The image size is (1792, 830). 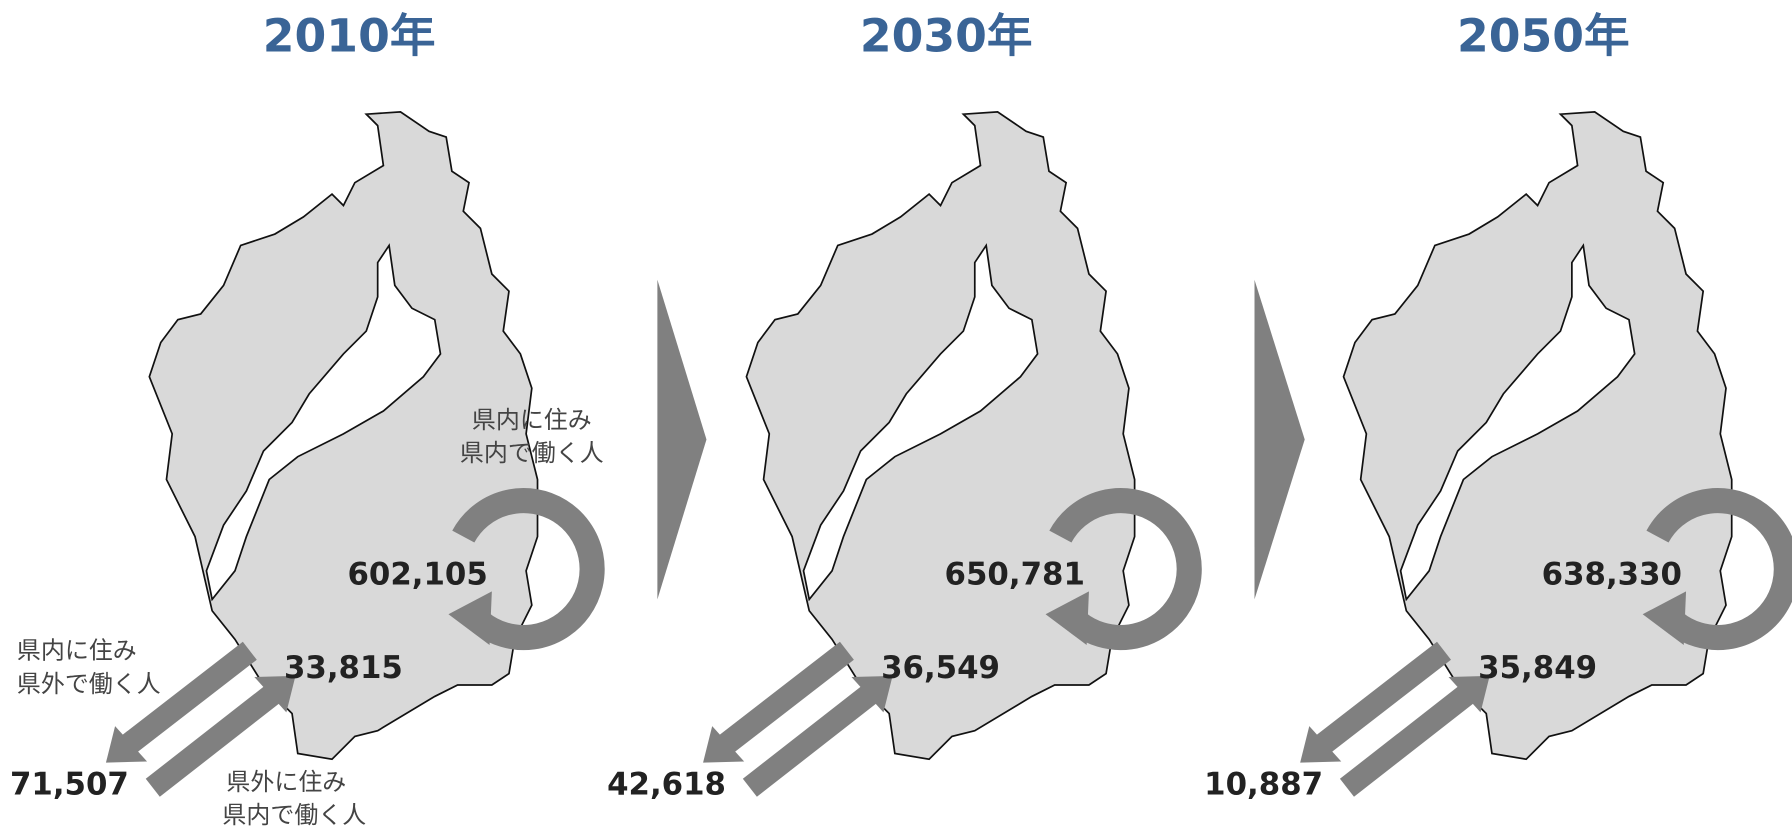 What do you see at coordinates (1263, 785) in the screenshot?
I see `outflow-value: 10,887` at bounding box center [1263, 785].